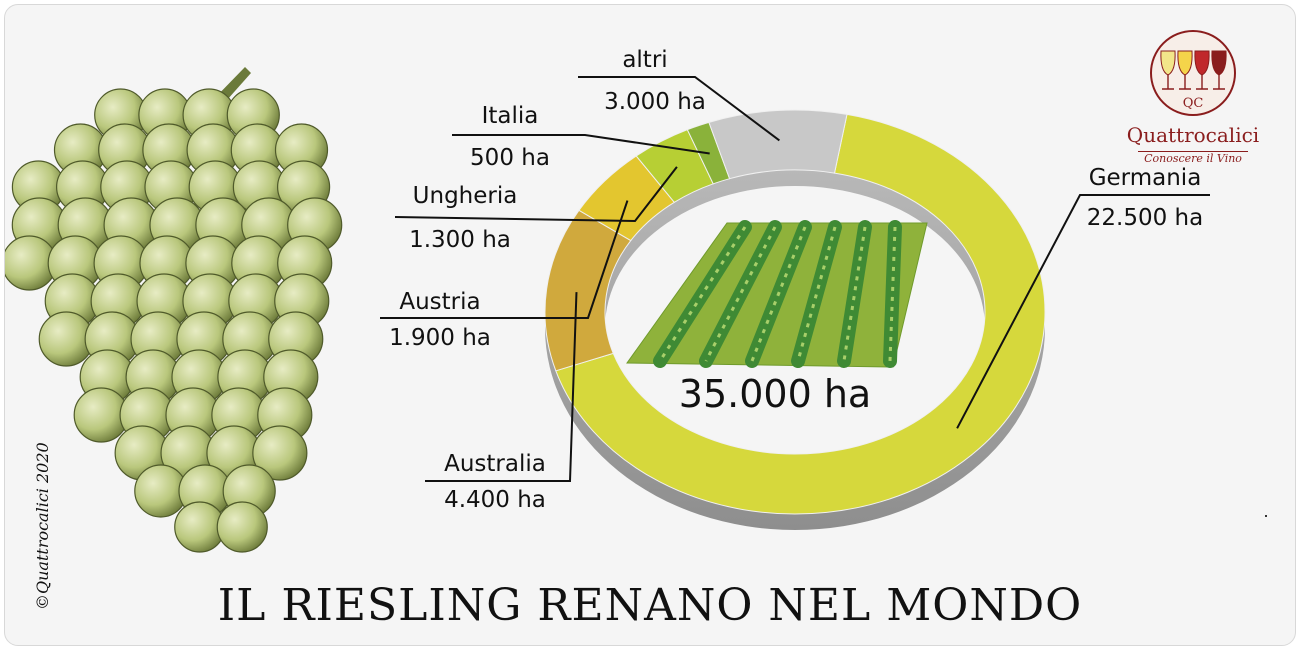  I want to click on slice-name-germania: Germania, so click(1145, 178).